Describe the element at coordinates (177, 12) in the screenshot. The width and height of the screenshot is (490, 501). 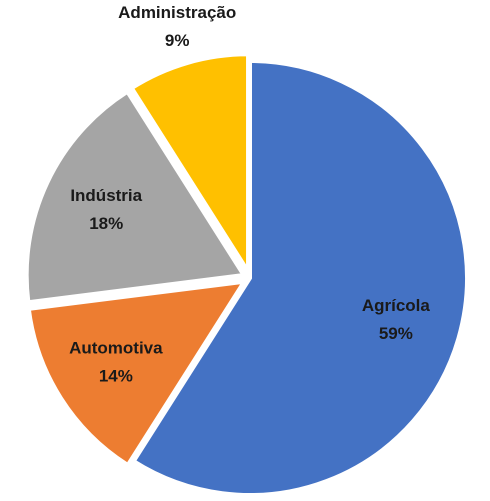
I see `slice-label: Administração` at that location.